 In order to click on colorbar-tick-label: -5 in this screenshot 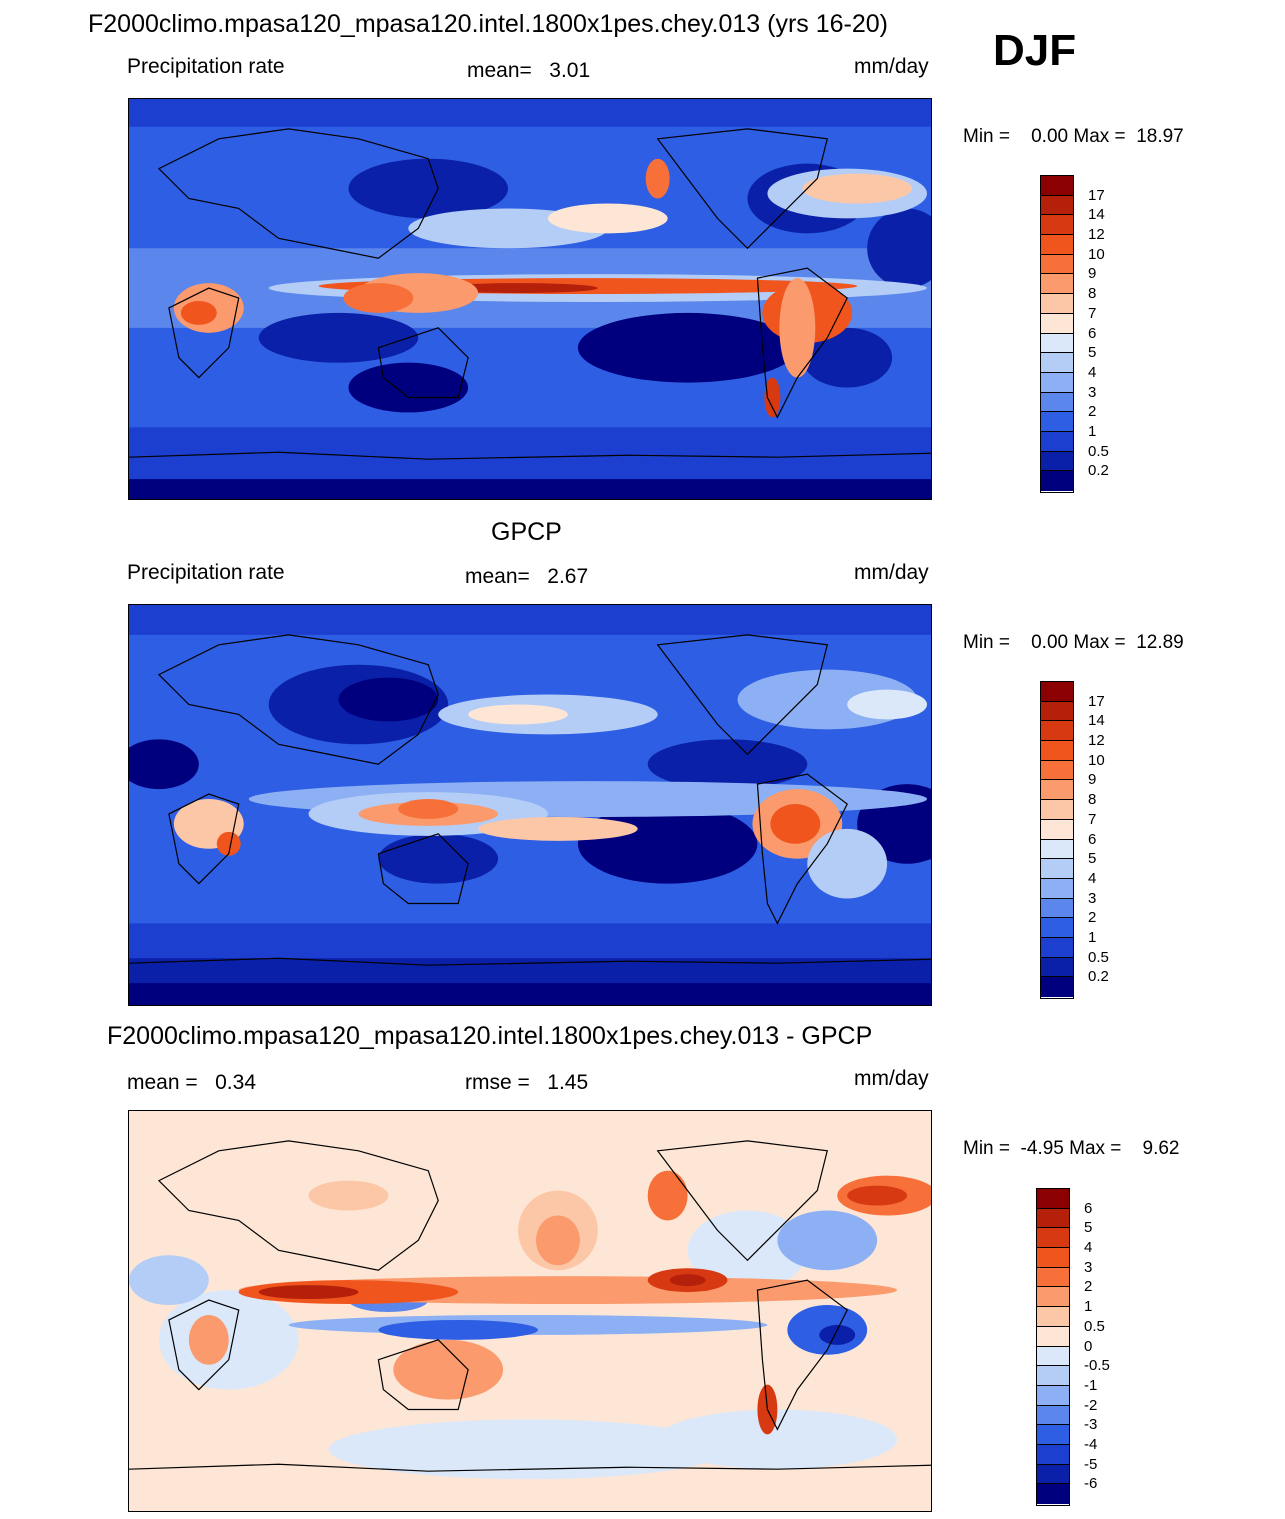, I will do `click(1091, 1464)`.